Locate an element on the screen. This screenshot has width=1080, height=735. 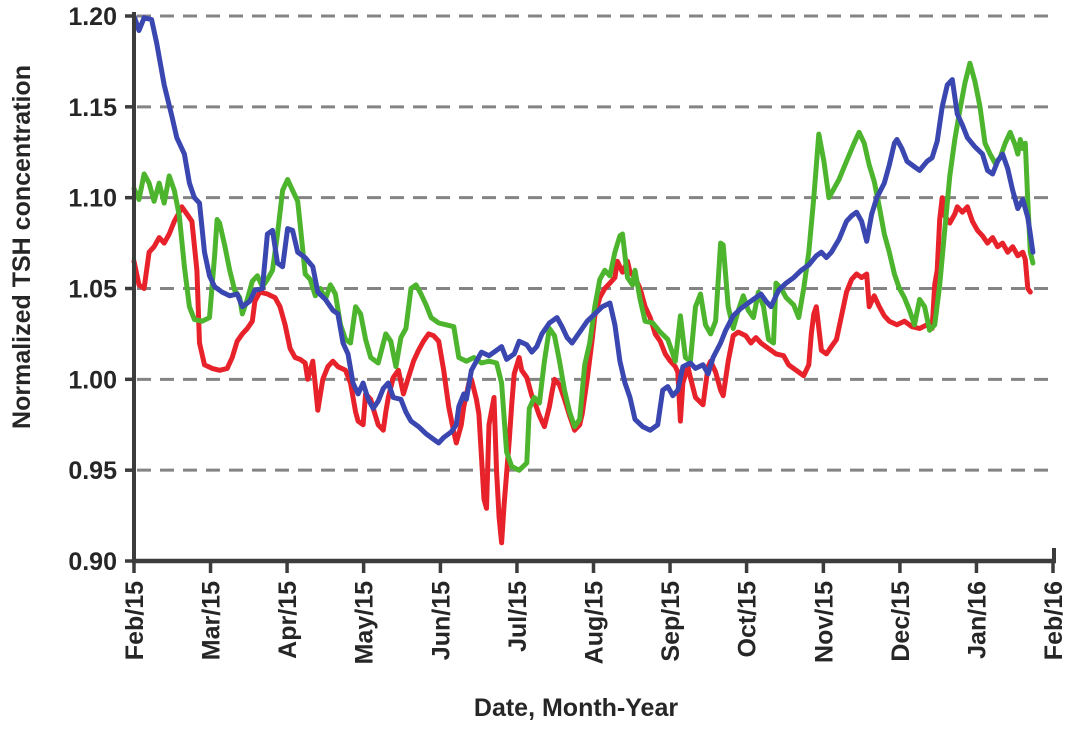
x-tick-label-Jul/15: Jul/15 is located at coordinates (518, 616).